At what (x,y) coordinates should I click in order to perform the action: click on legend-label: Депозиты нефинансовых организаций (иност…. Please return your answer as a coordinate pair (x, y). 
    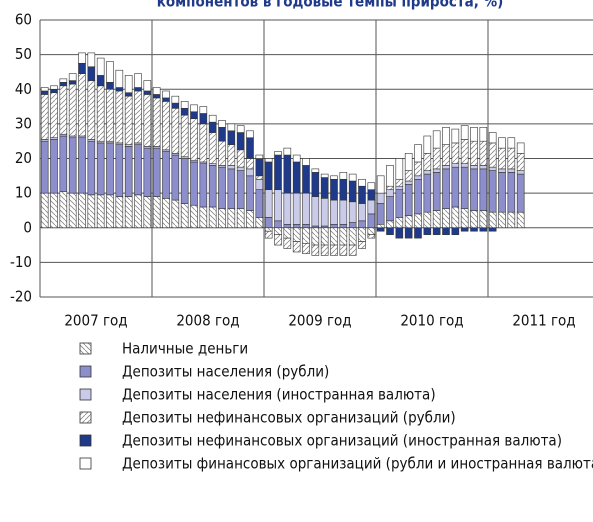
    Looking at the image, I should click on (342, 441).